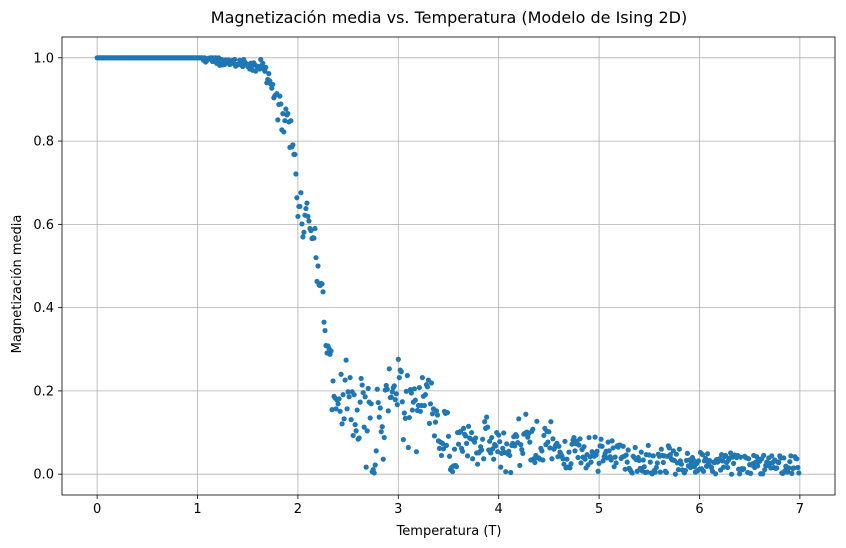 Image resolution: width=846 pixels, height=548 pixels. I want to click on x-axis-label: Temperatura (T), so click(449, 531).